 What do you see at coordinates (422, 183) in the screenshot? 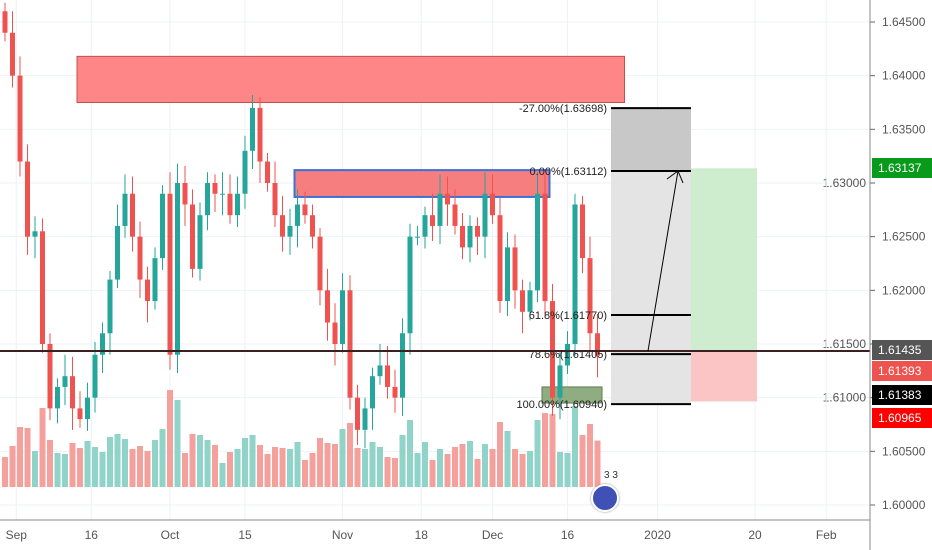
I see `resistance-zone` at bounding box center [422, 183].